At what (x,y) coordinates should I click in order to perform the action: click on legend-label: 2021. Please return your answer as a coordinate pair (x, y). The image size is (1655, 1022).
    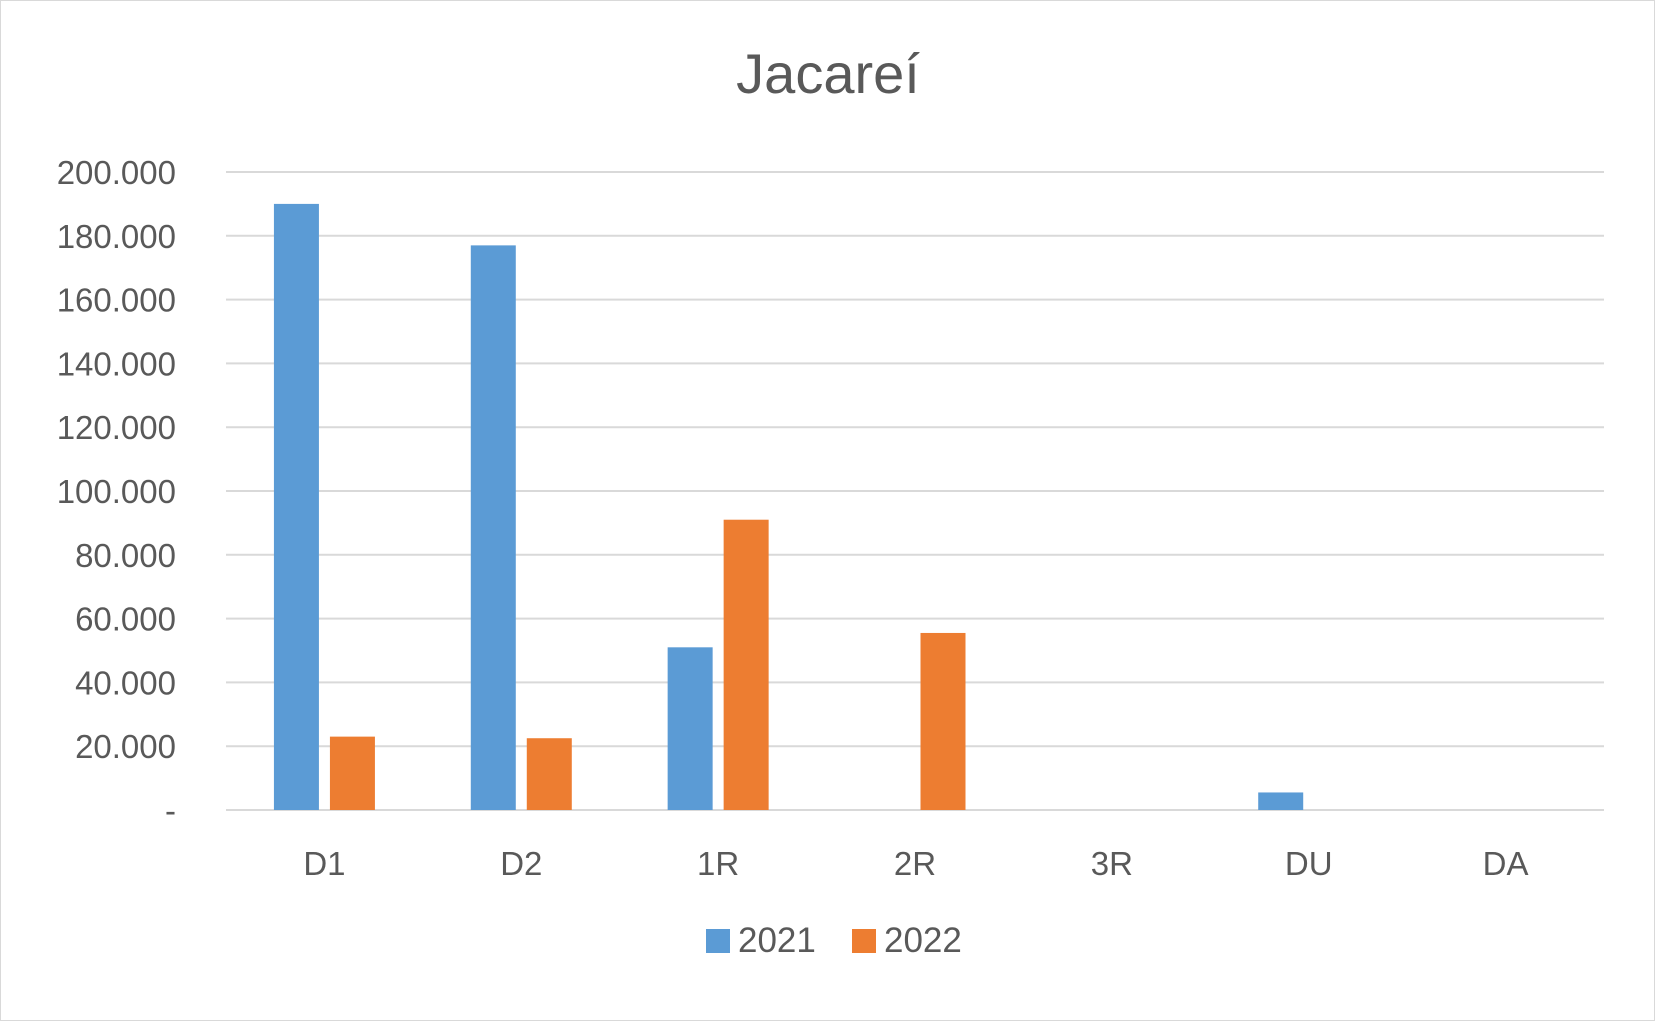
    Looking at the image, I should click on (777, 940).